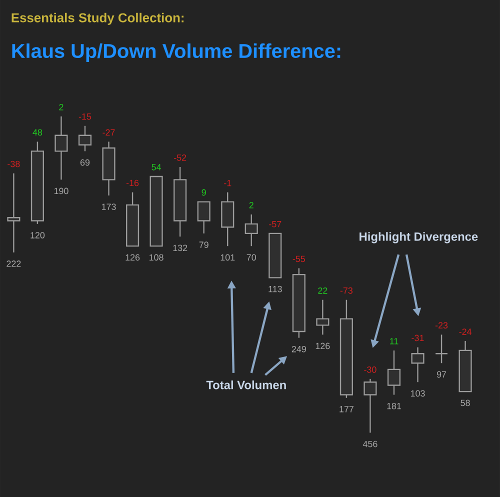 The width and height of the screenshot is (500, 497). I want to click on text: 11, so click(394, 341).